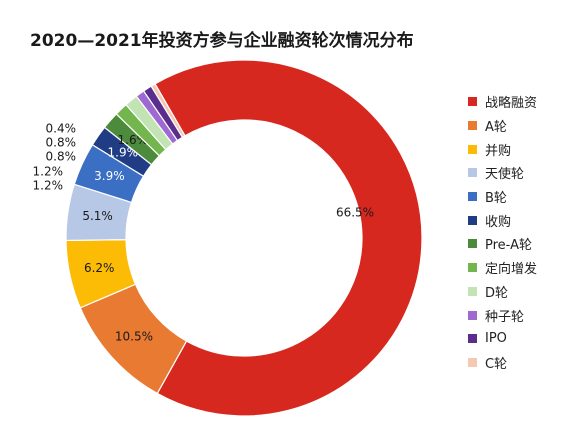  I want to click on data-label-12: 0.4%, so click(61, 129).